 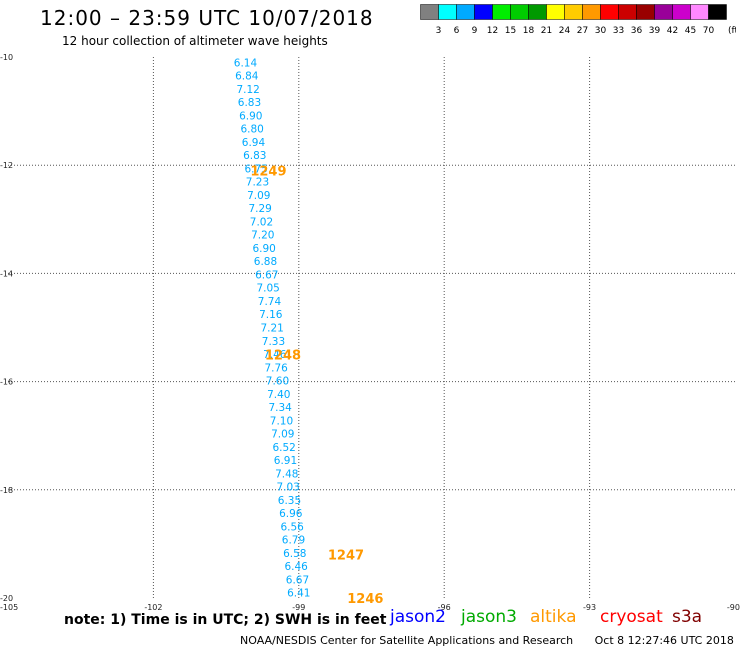 I want to click on x-tick-label: -105, so click(x=9, y=607).